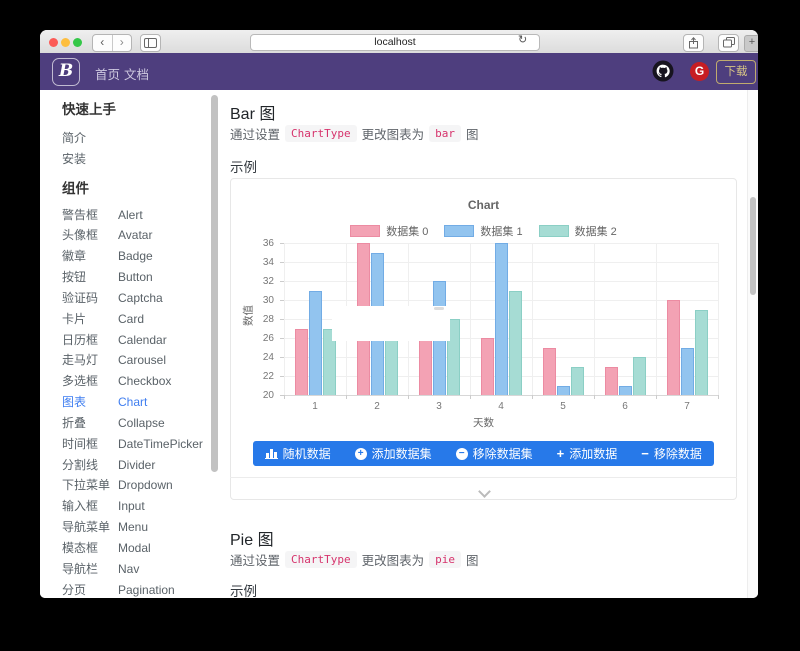  I want to click on sidebar-item-captcha: 验证码 Captcha, so click(136, 298).